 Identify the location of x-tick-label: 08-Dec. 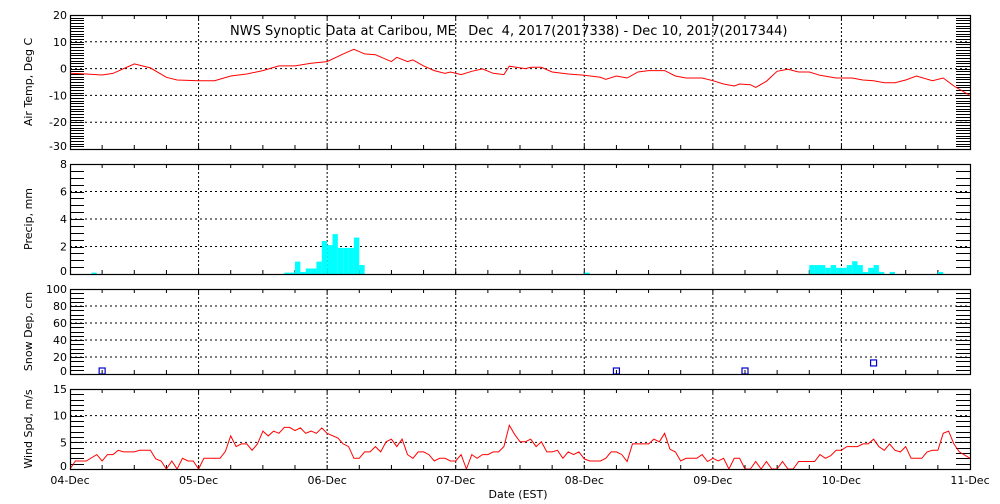
(584, 480).